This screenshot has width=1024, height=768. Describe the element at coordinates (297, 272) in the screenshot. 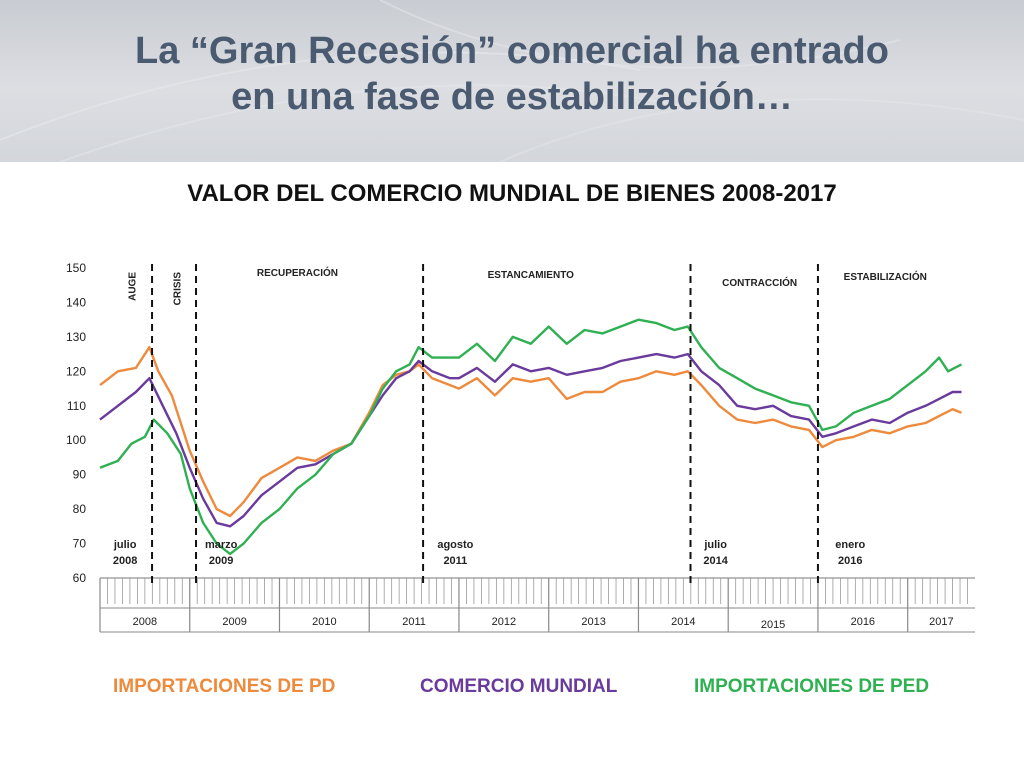

I see `phase-label: RECUPERACIÓN` at that location.